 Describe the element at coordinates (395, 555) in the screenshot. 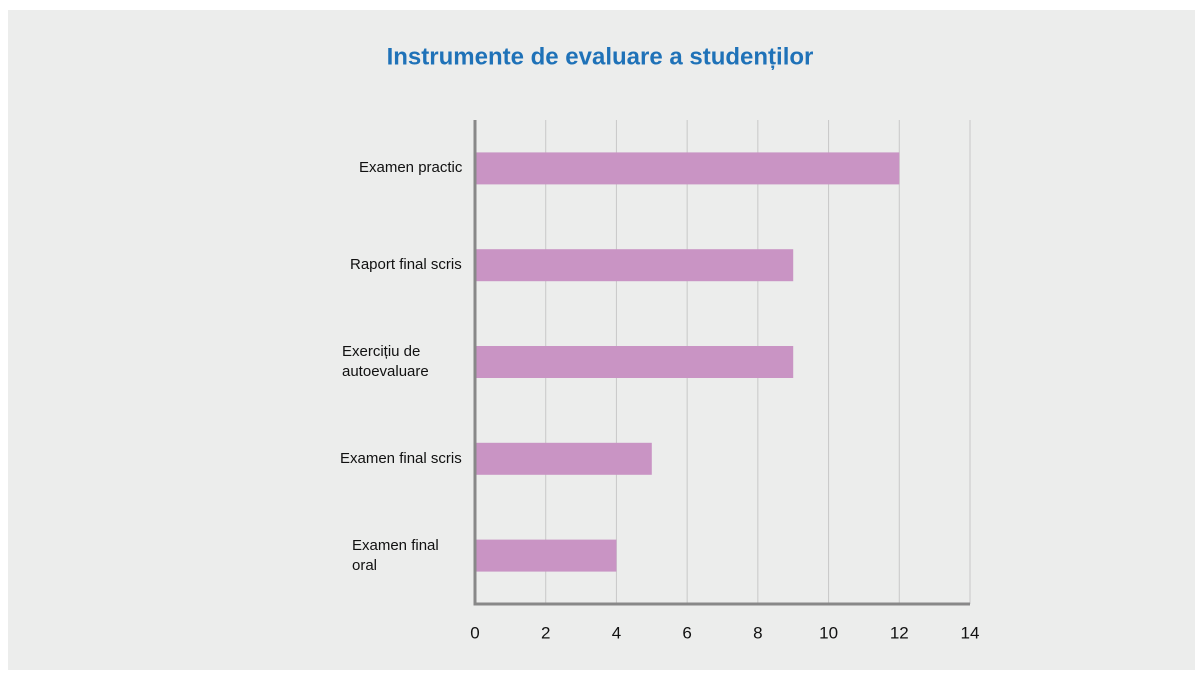

I see `y-tick-label: Examen final oral` at that location.